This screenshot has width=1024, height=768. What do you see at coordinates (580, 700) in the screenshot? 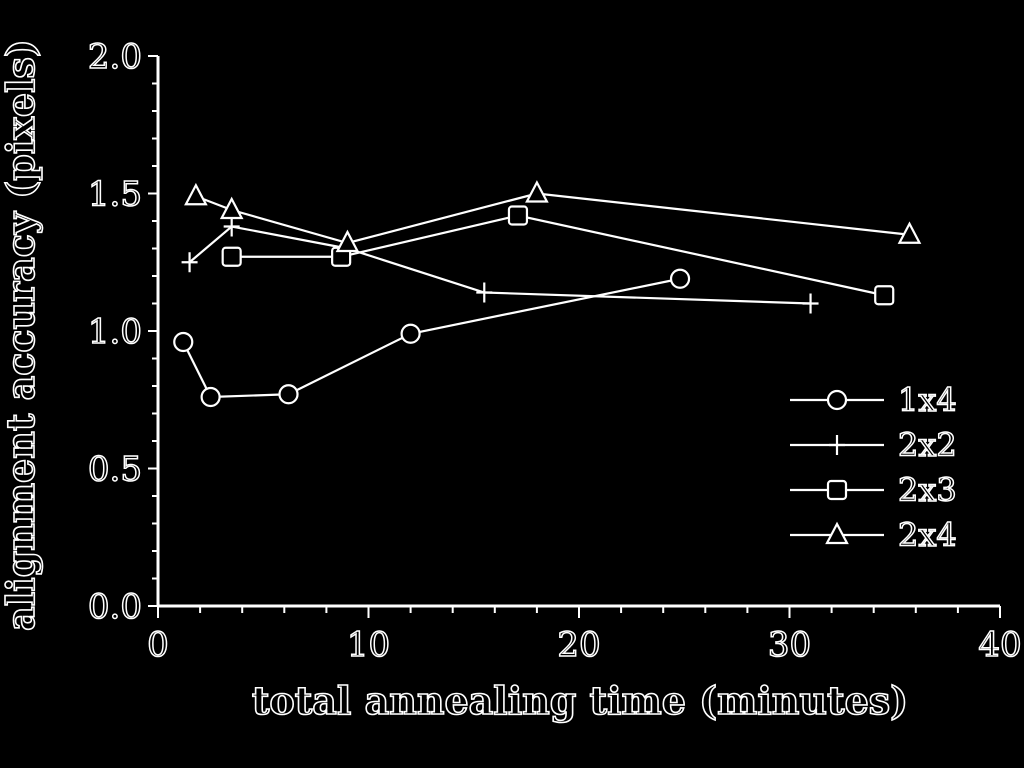
I see `x-axis-title: total annealing time (minutes)` at bounding box center [580, 700].